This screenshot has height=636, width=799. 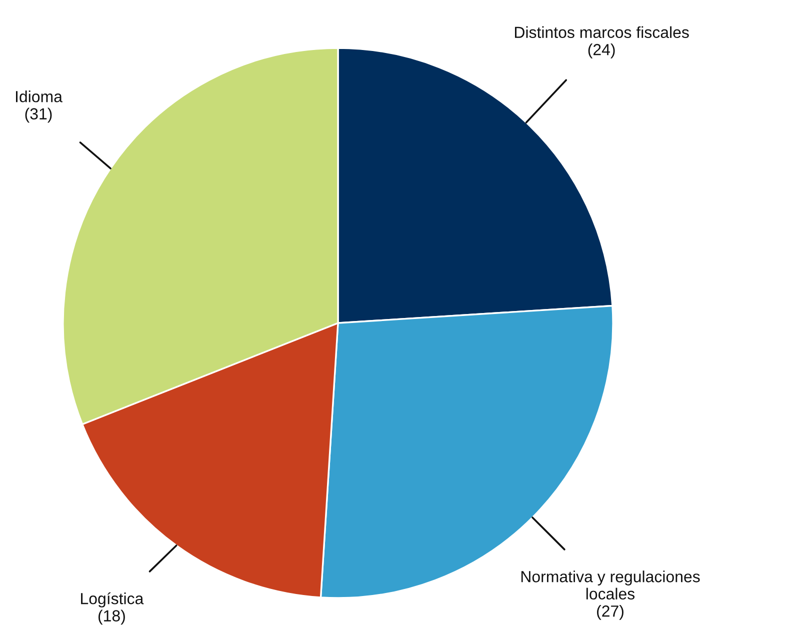 What do you see at coordinates (38, 115) in the screenshot?
I see `data-label: (31)` at bounding box center [38, 115].